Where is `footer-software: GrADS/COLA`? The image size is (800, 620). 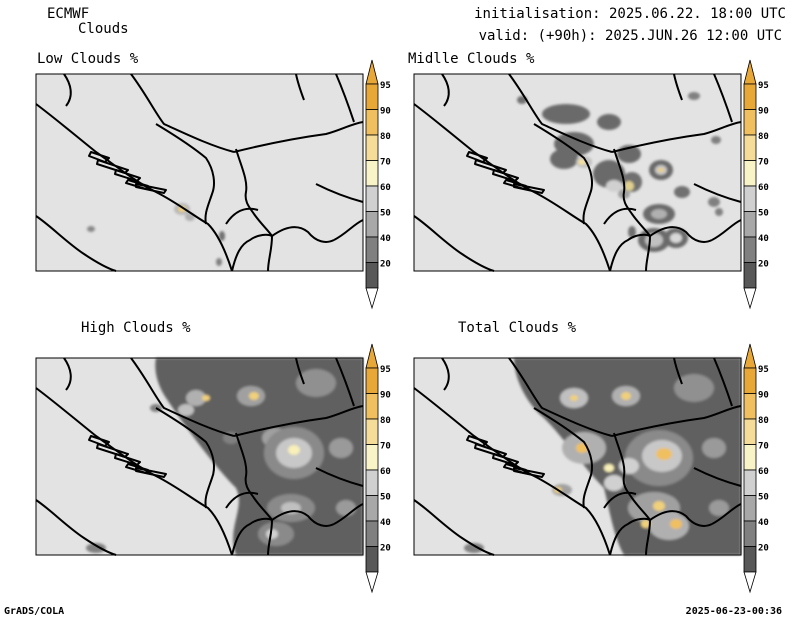 footer-software: GrADS/COLA is located at coordinates (34, 611).